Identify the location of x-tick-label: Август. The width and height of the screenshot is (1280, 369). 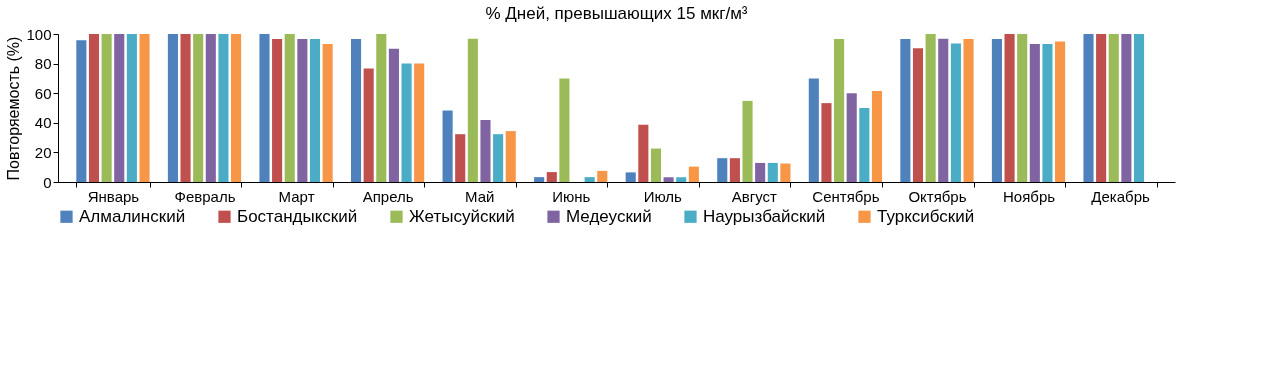
(754, 196).